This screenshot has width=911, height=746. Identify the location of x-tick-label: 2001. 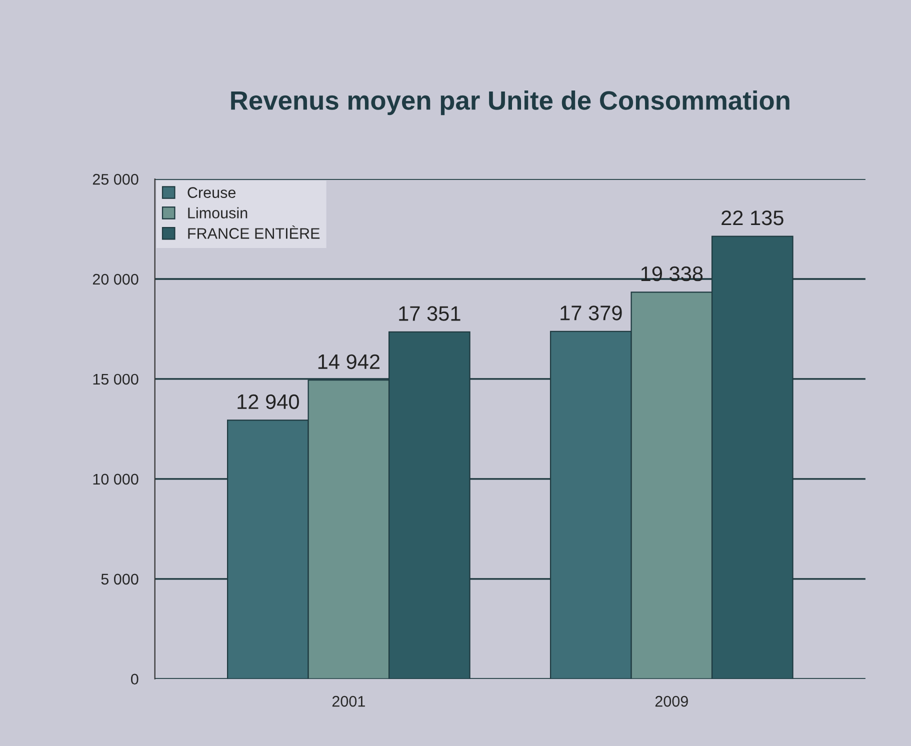
(348, 701).